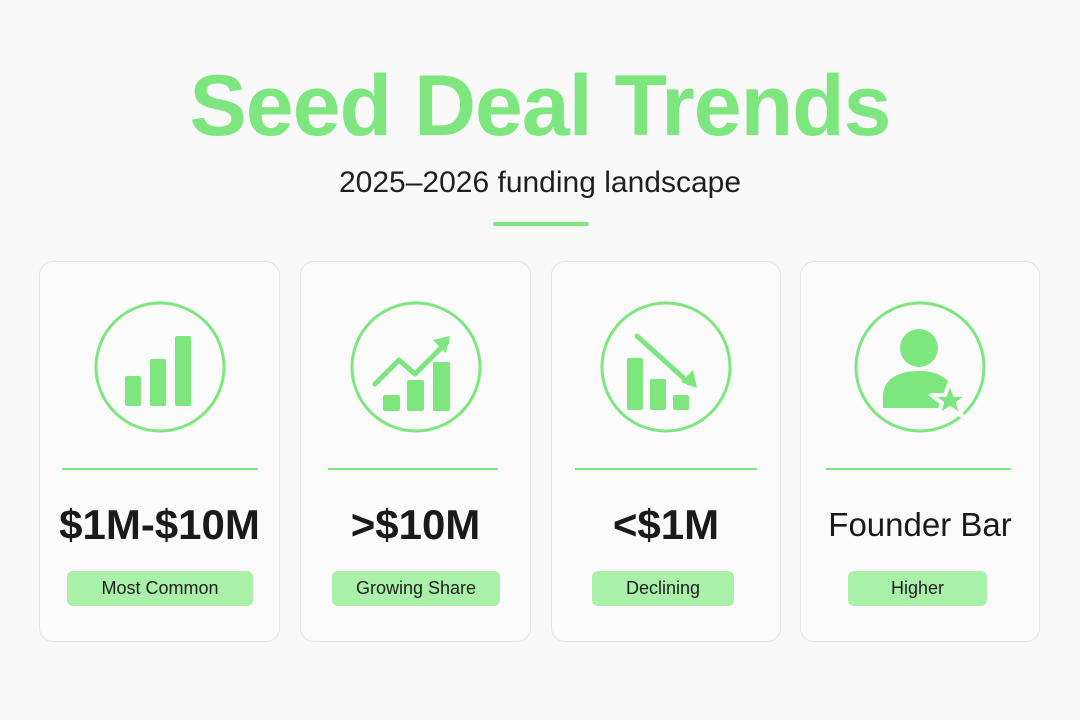 This screenshot has height=720, width=1080. I want to click on status-badge: Growing Share, so click(416, 588).